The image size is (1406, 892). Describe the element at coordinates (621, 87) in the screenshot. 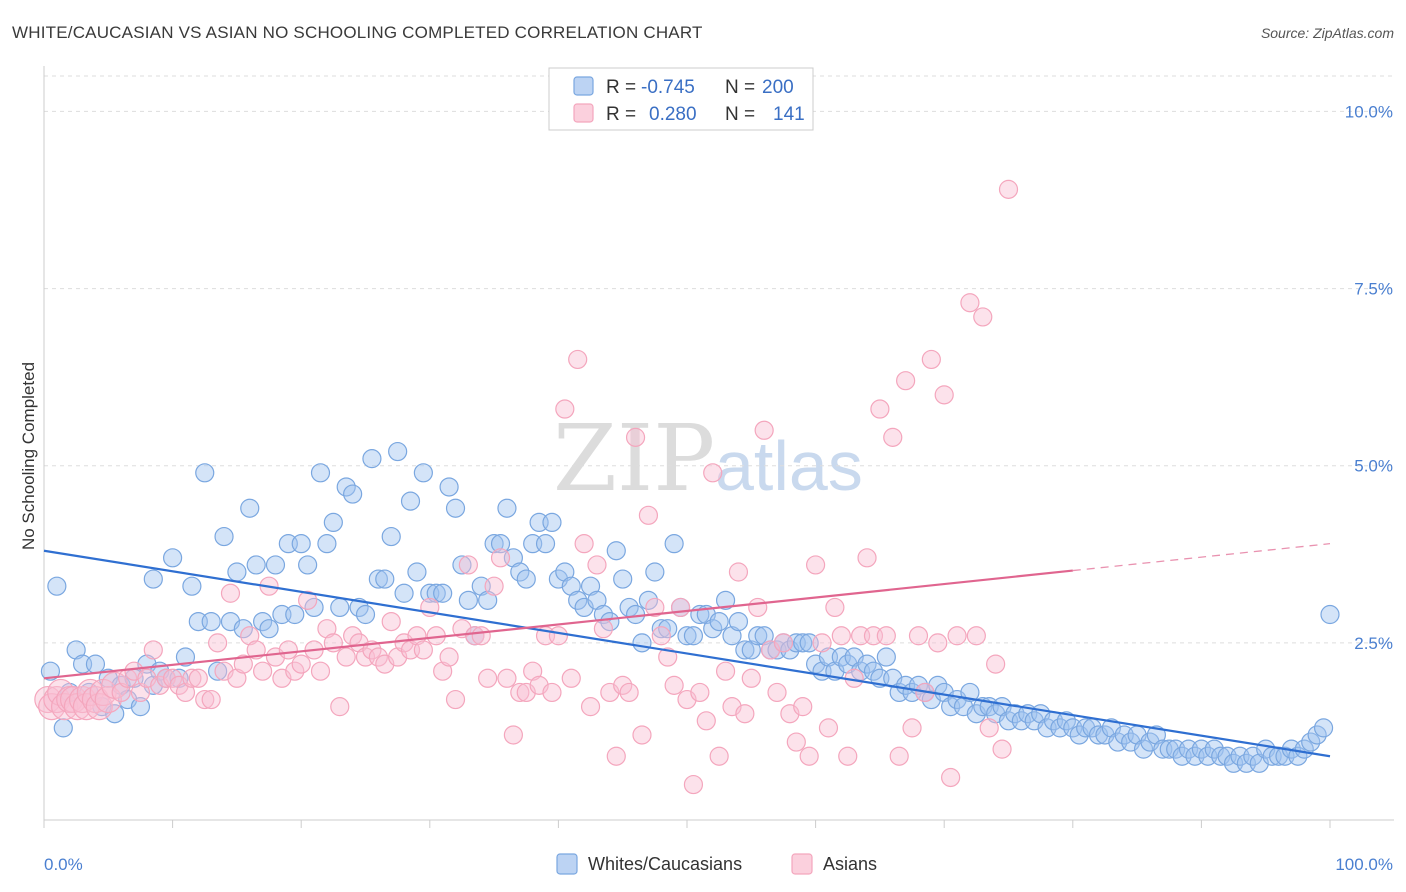

I see `legend-r-label-whites: R =` at that location.